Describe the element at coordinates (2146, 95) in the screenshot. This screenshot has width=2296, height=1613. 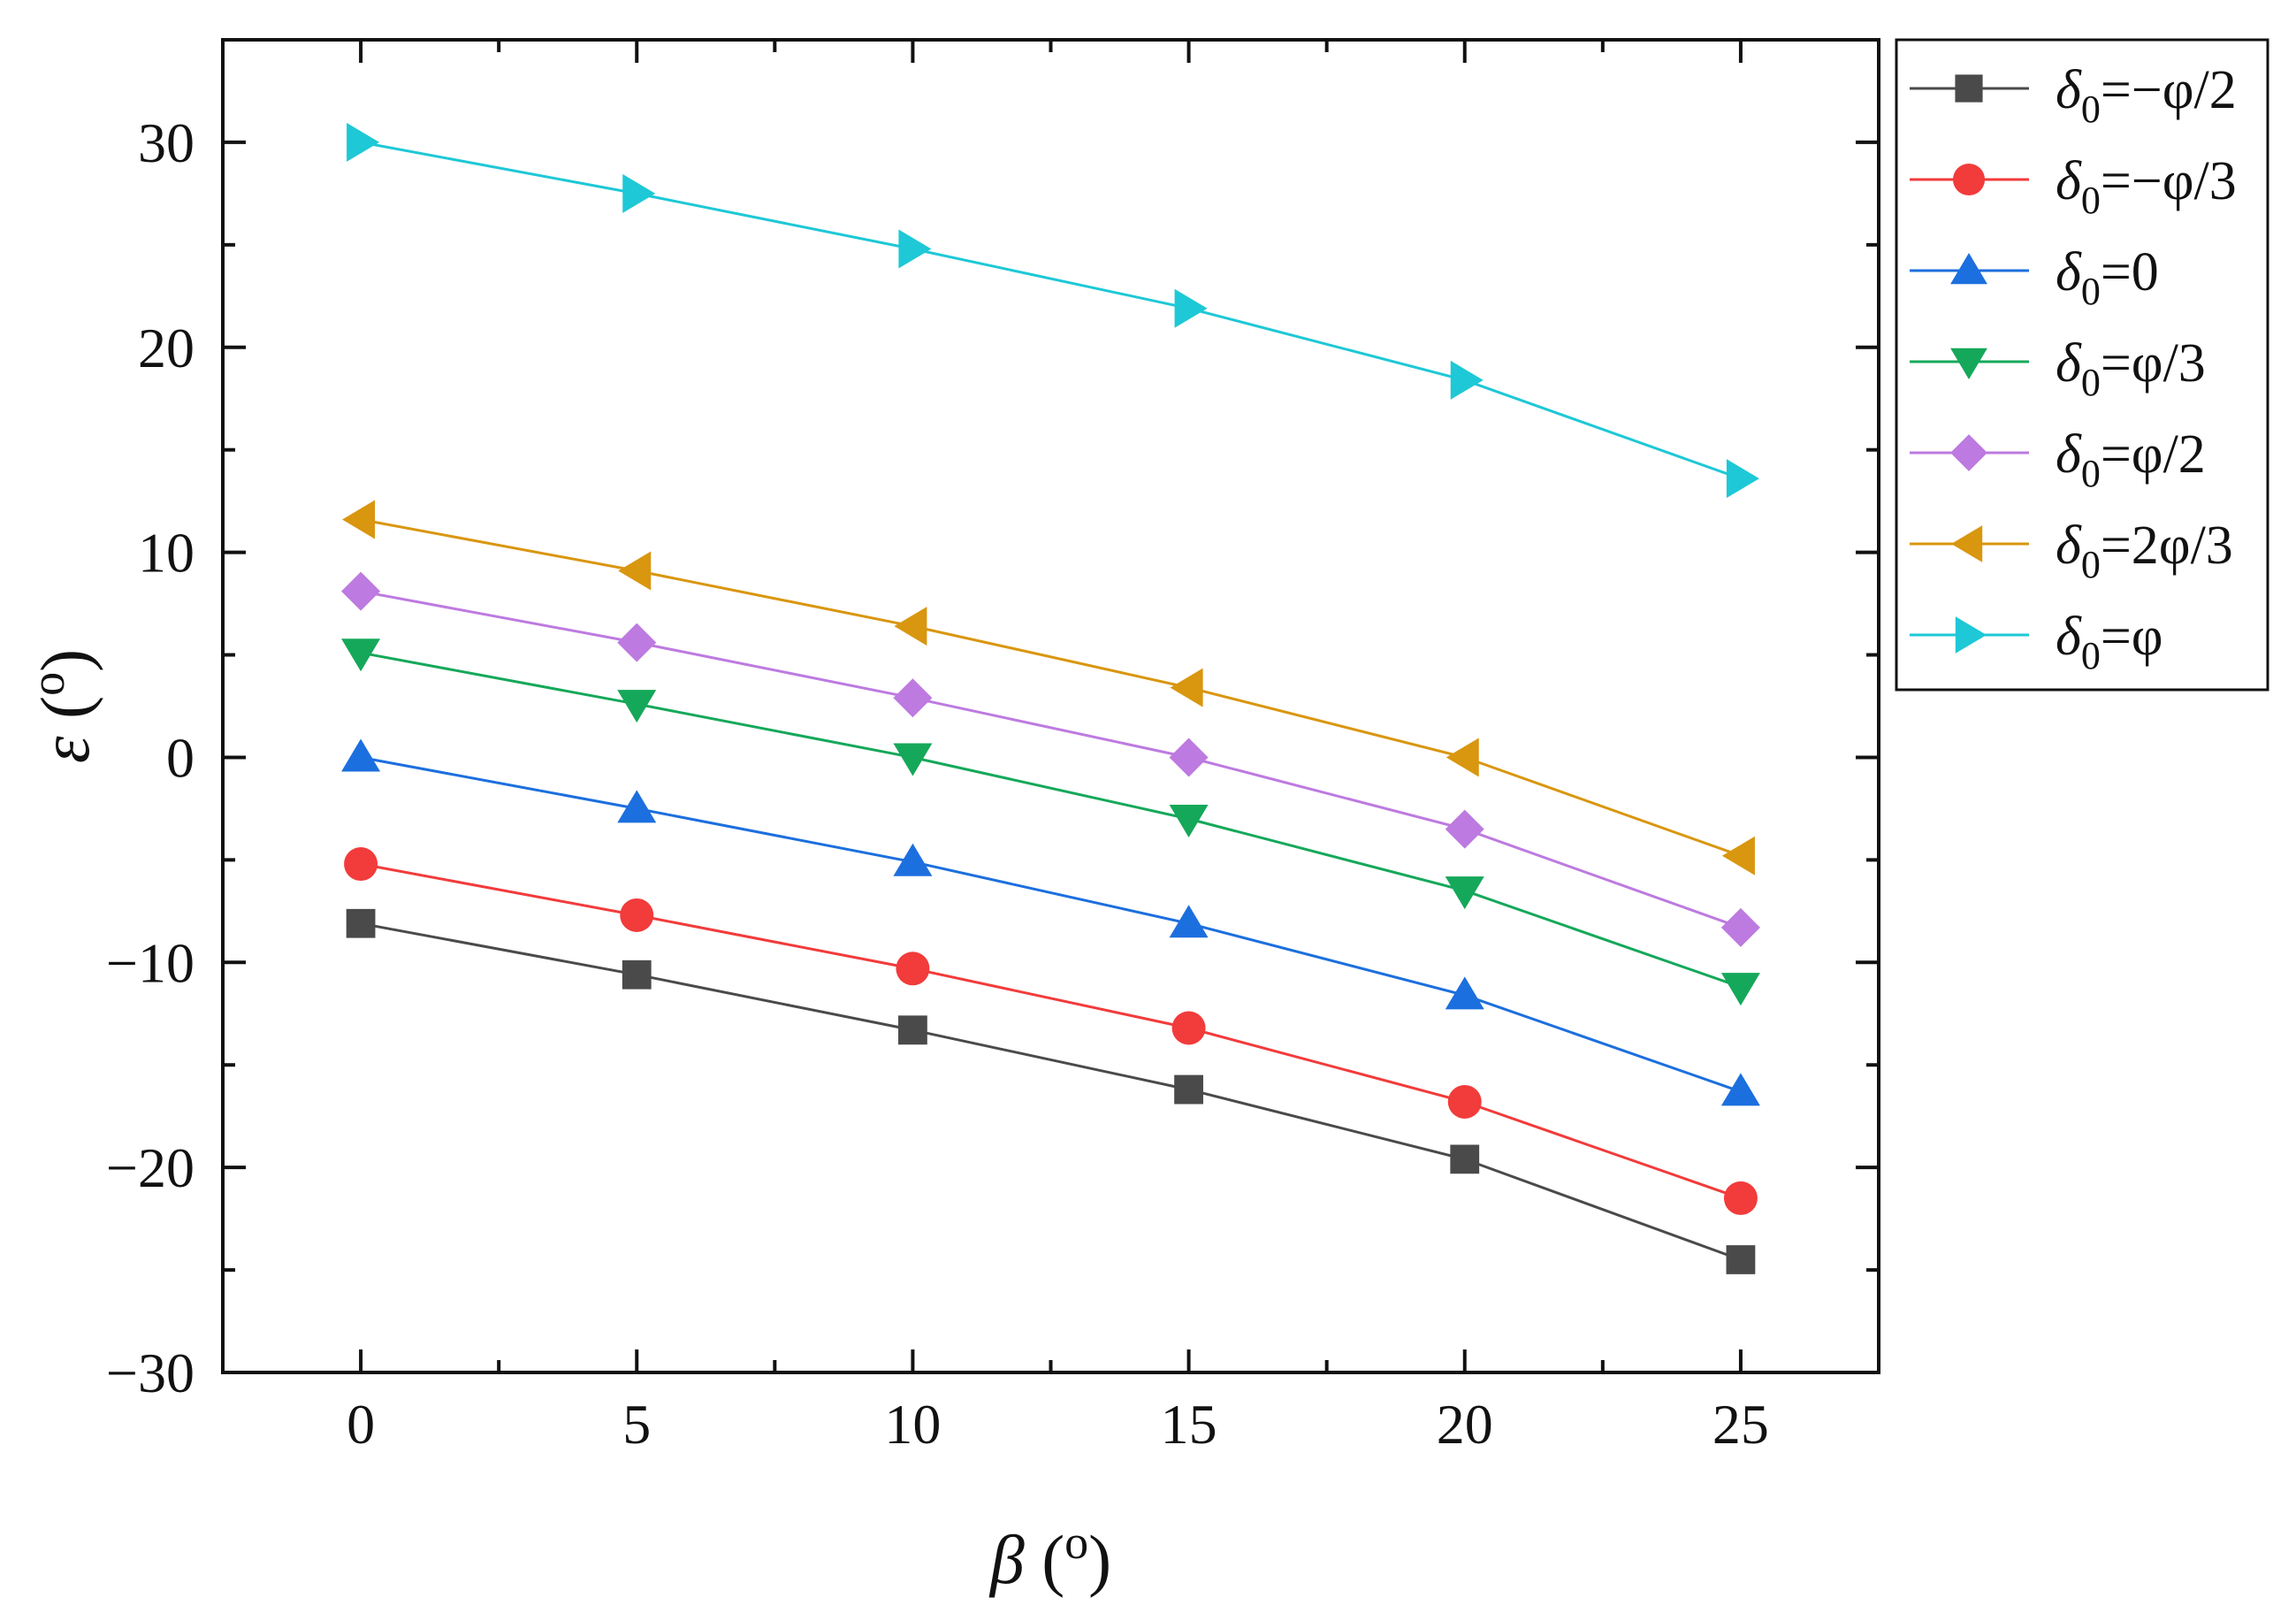
I see `legend-label: δ0=−φ/2` at that location.